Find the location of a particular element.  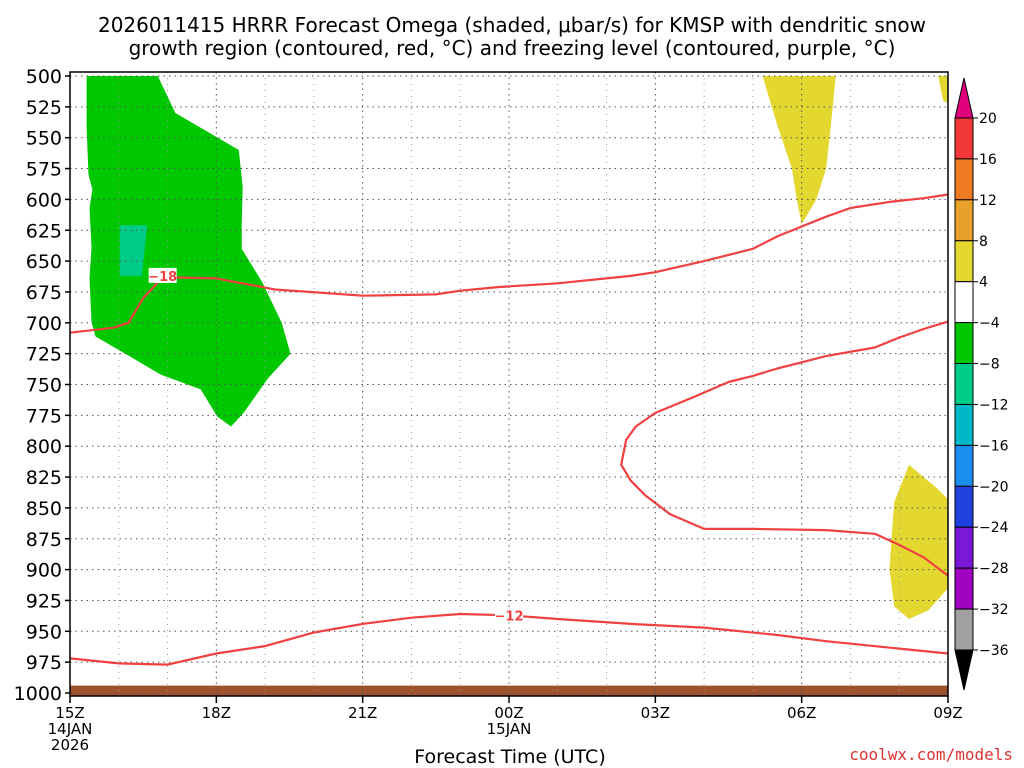

colorbar-label-1: 16 is located at coordinates (988, 160).